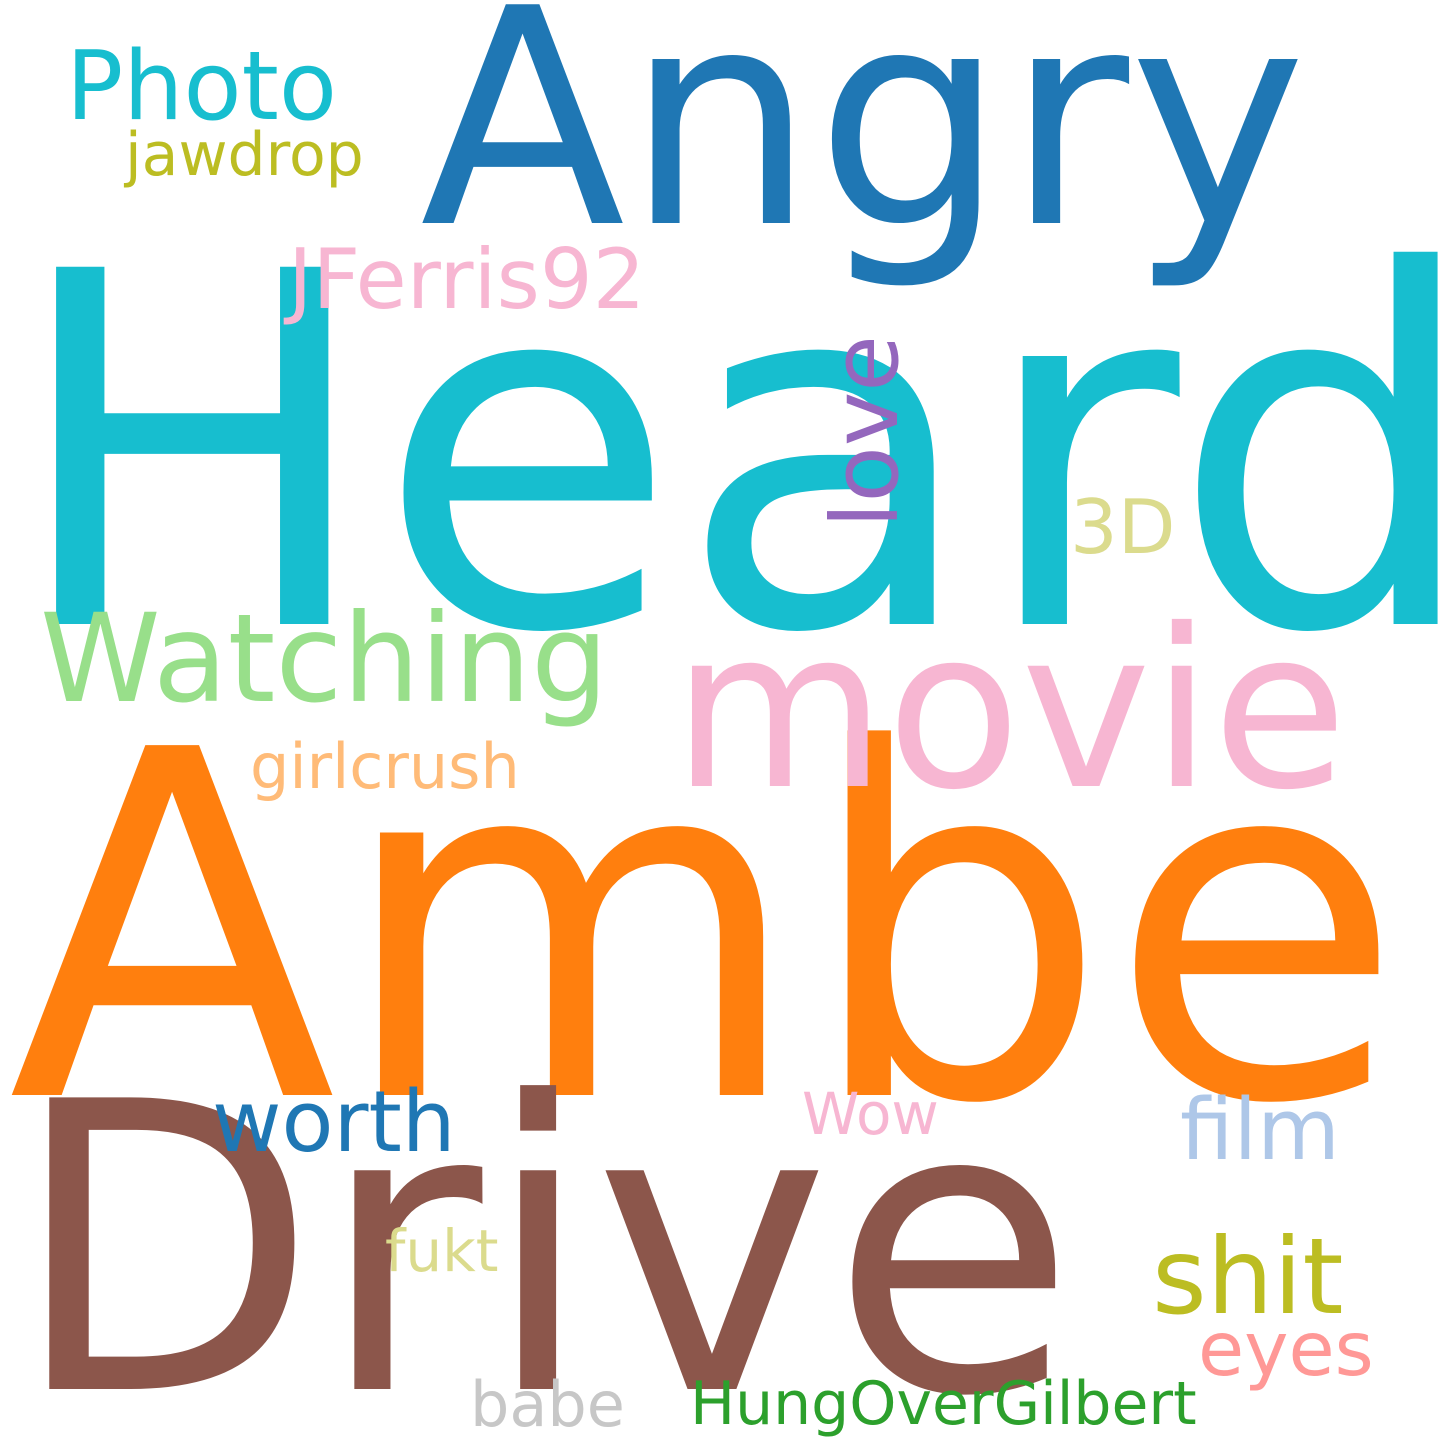  I want to click on word-fukt: fukt, so click(442, 1251).